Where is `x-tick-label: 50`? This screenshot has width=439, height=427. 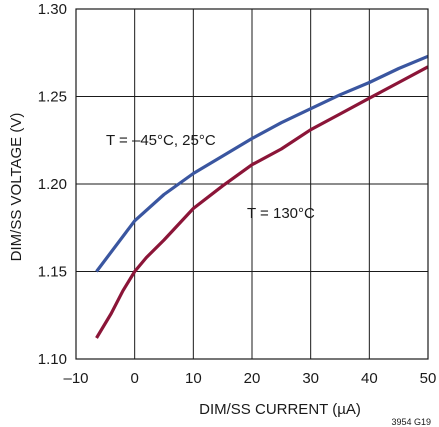 x-tick-label: 50 is located at coordinates (428, 378).